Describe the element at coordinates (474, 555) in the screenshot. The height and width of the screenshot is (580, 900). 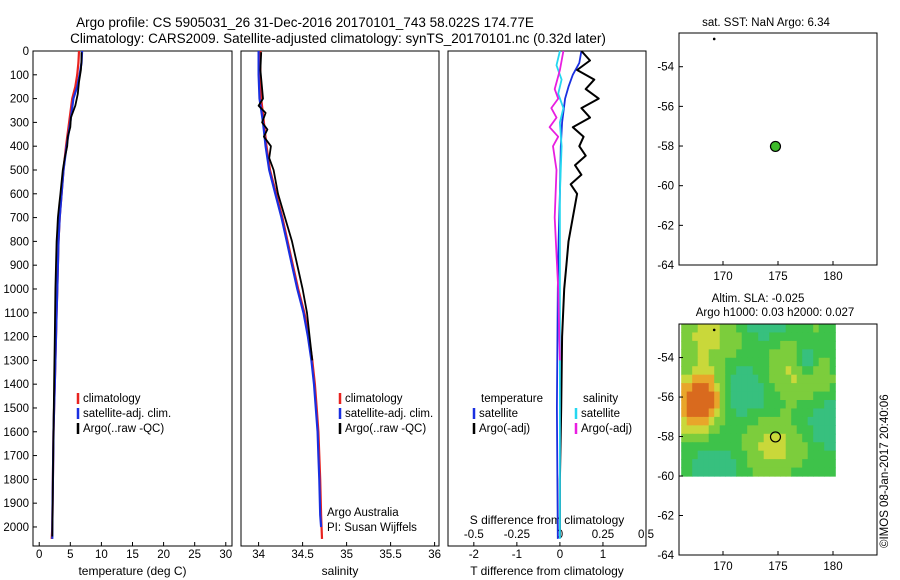
I see `tdiff-tick-label: -2` at that location.